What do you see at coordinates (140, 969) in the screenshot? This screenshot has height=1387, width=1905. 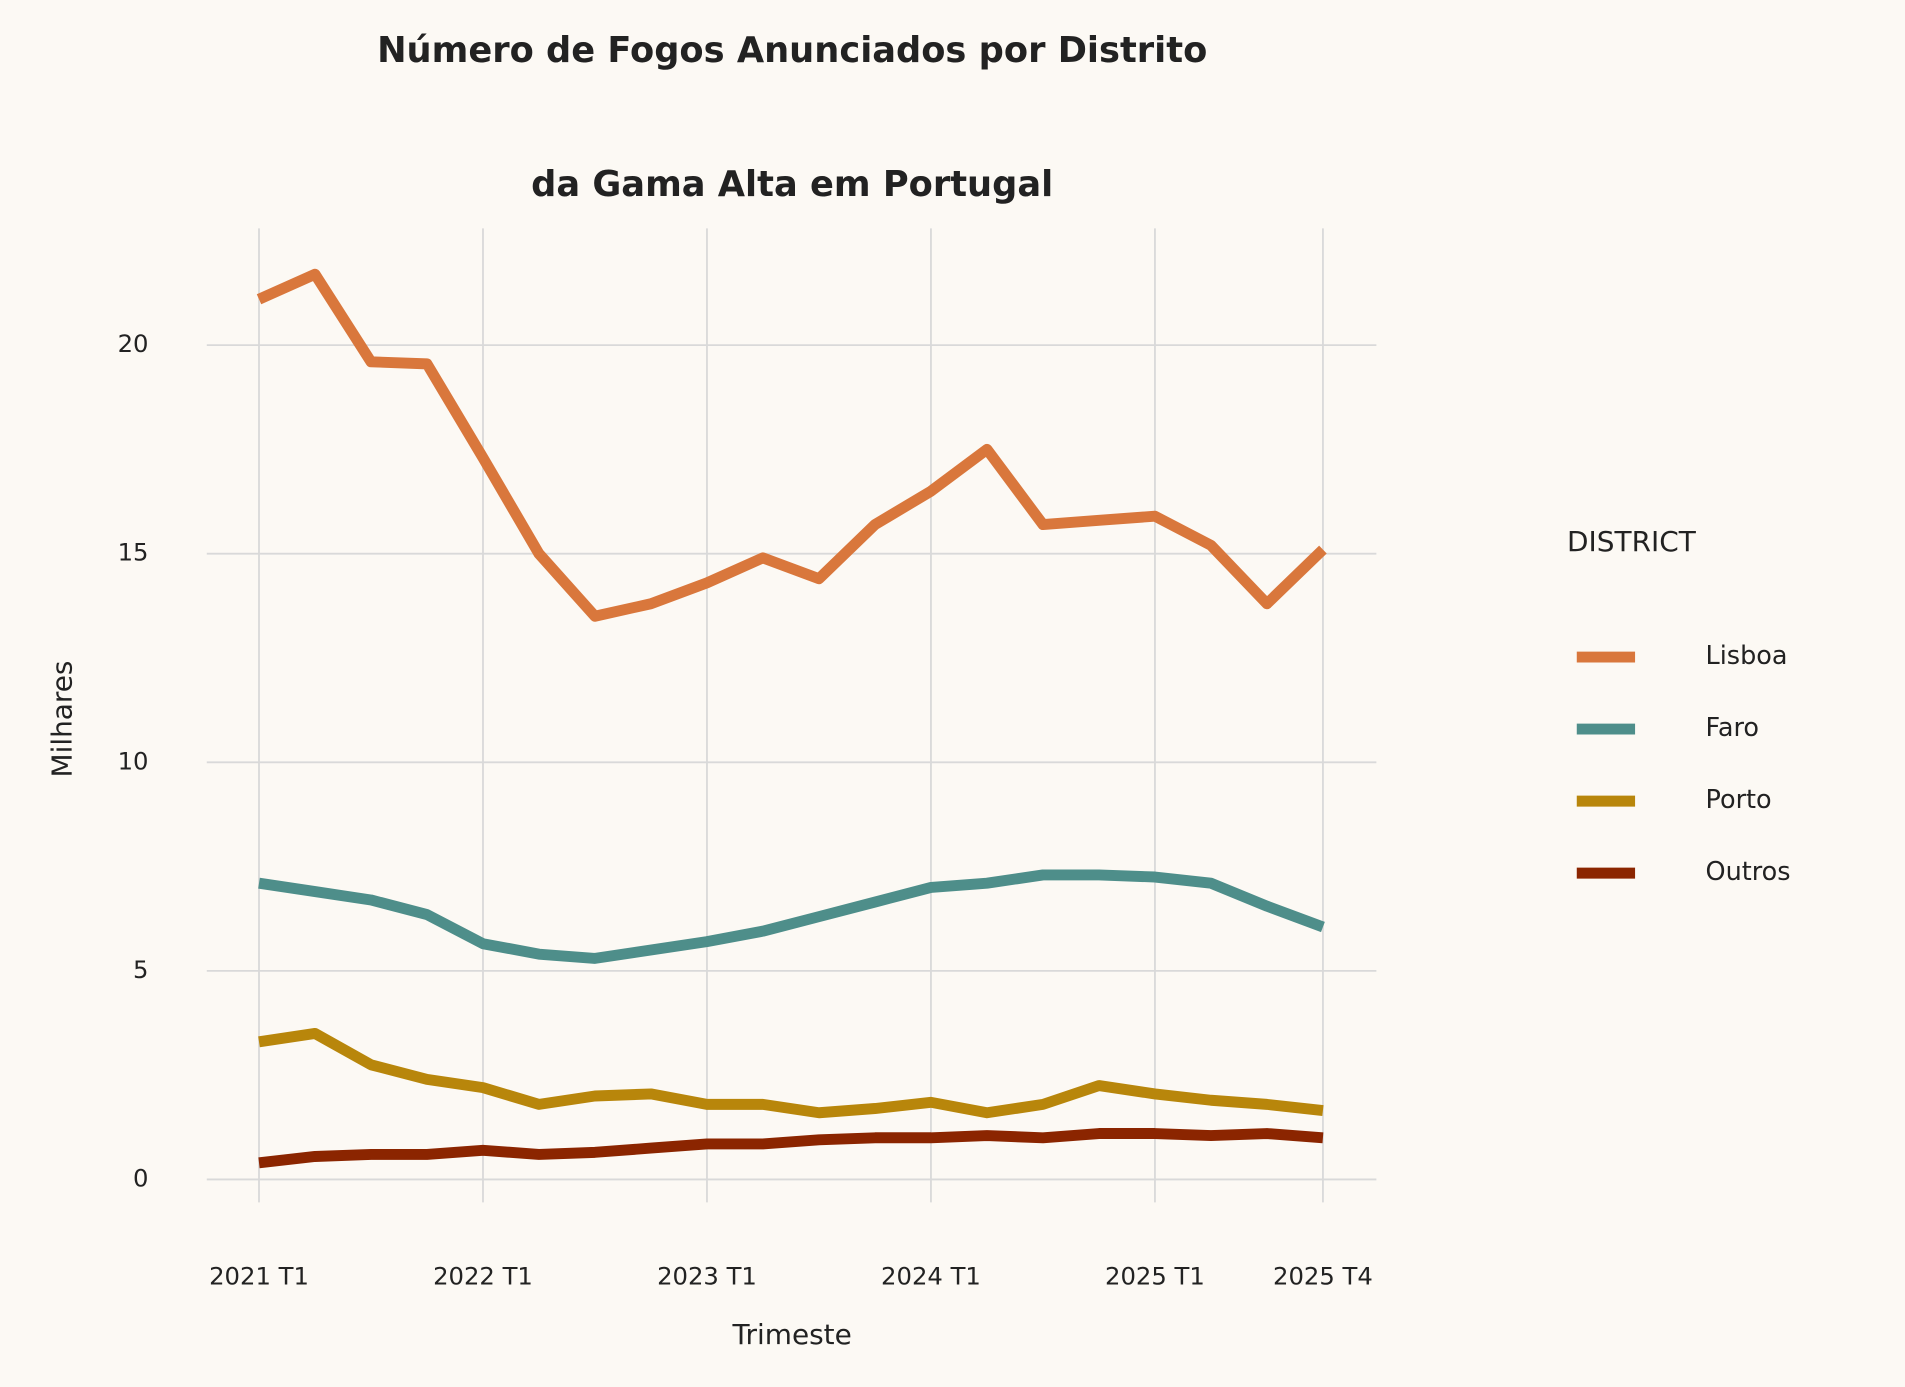 I see `y-tick-label: 5` at bounding box center [140, 969].